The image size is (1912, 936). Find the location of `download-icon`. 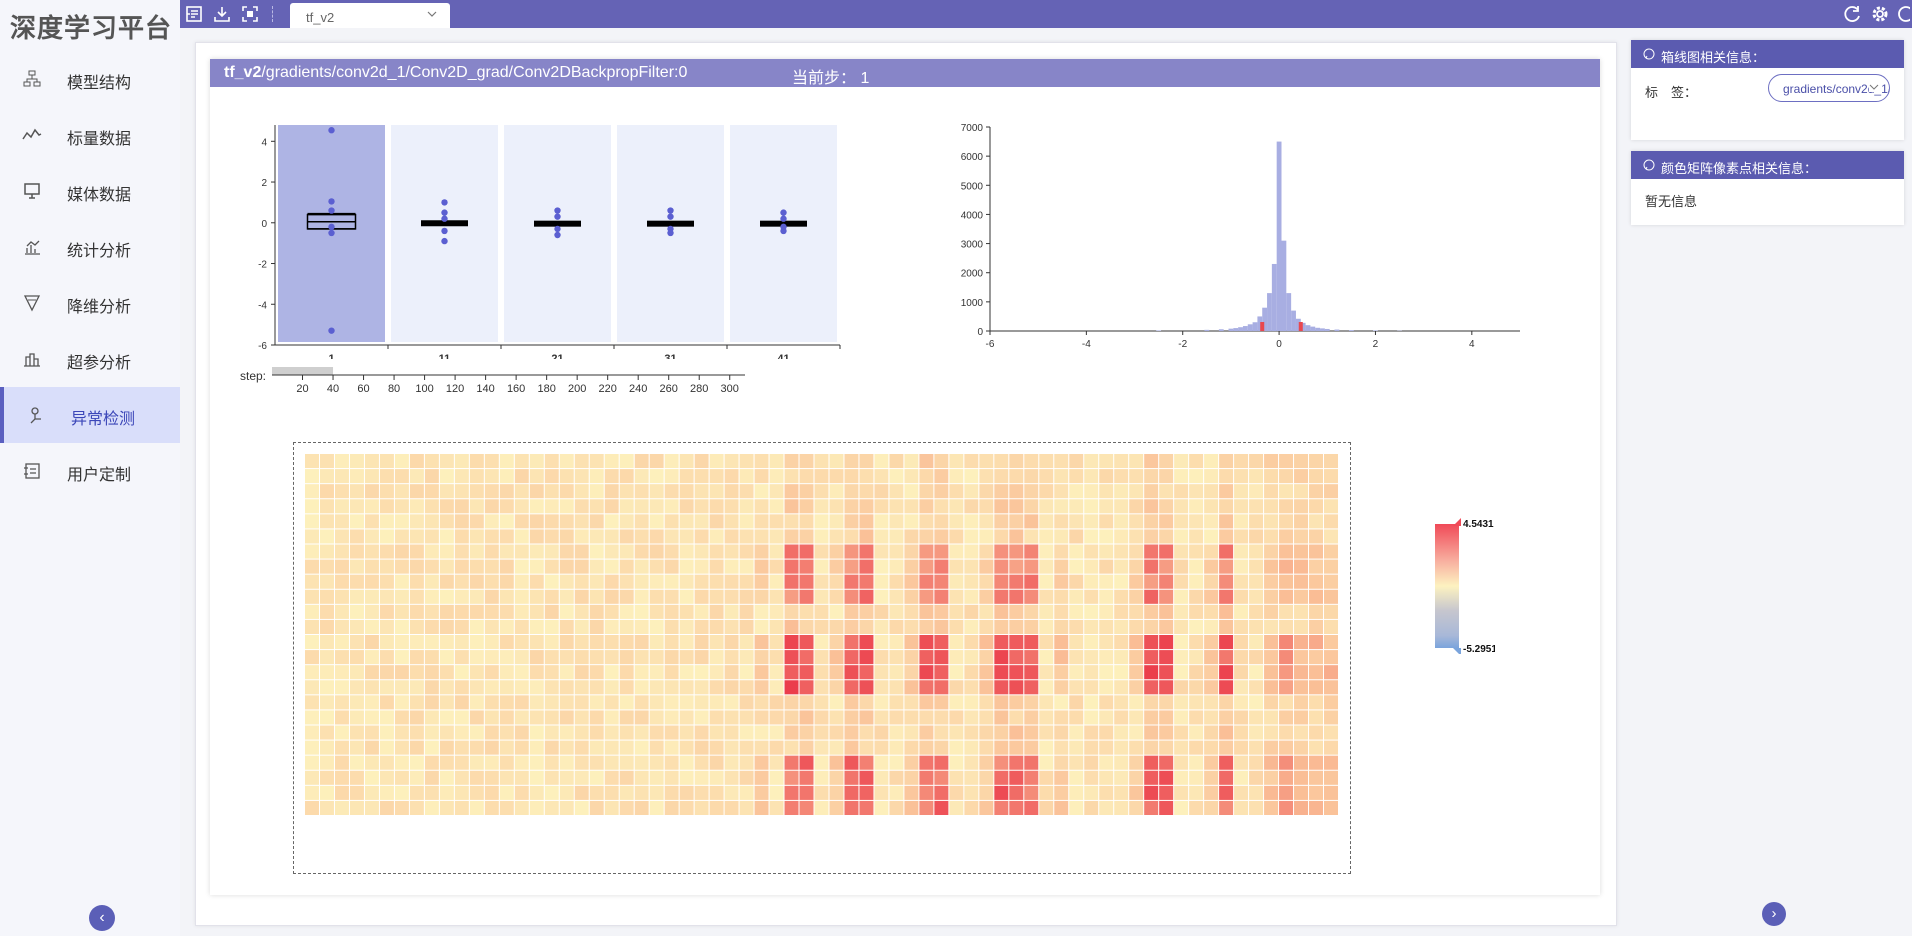

download-icon is located at coordinates (222, 14).